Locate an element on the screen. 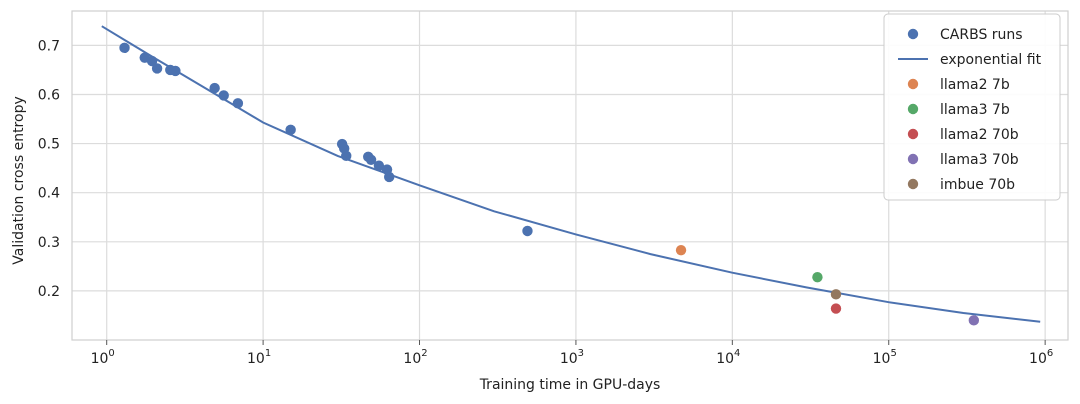 The width and height of the screenshot is (1080, 404). legend-item: CARBS runs is located at coordinates (965, 35).